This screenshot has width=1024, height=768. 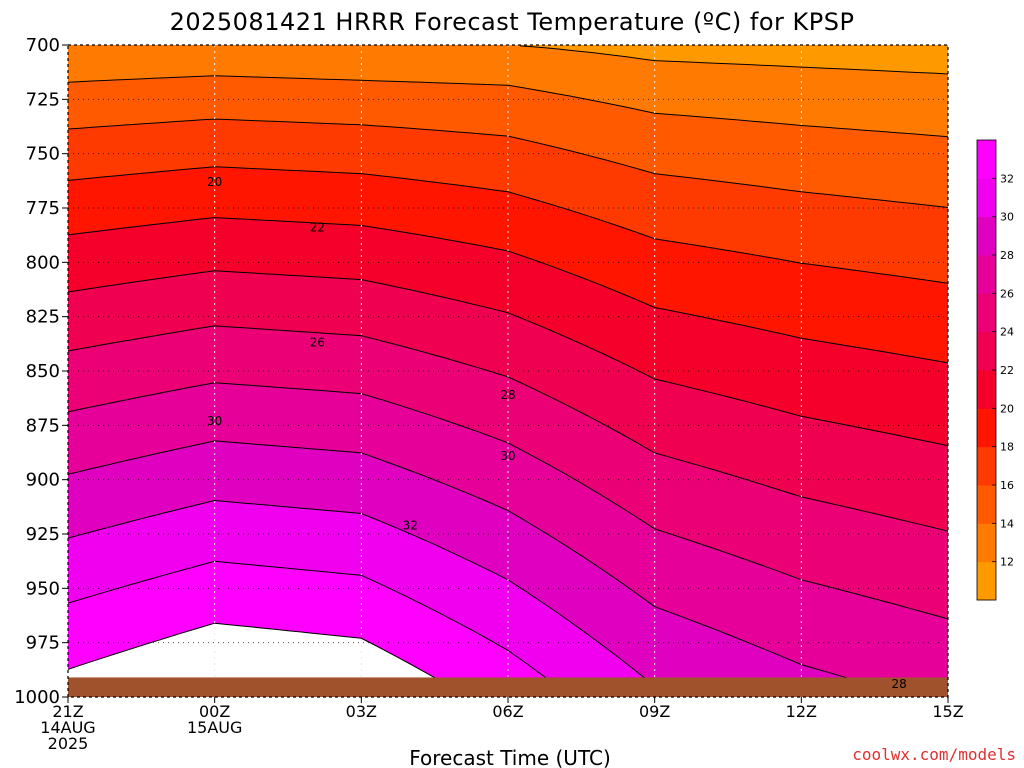 What do you see at coordinates (1007, 408) in the screenshot?
I see `colorbar-tick-label: 20` at bounding box center [1007, 408].